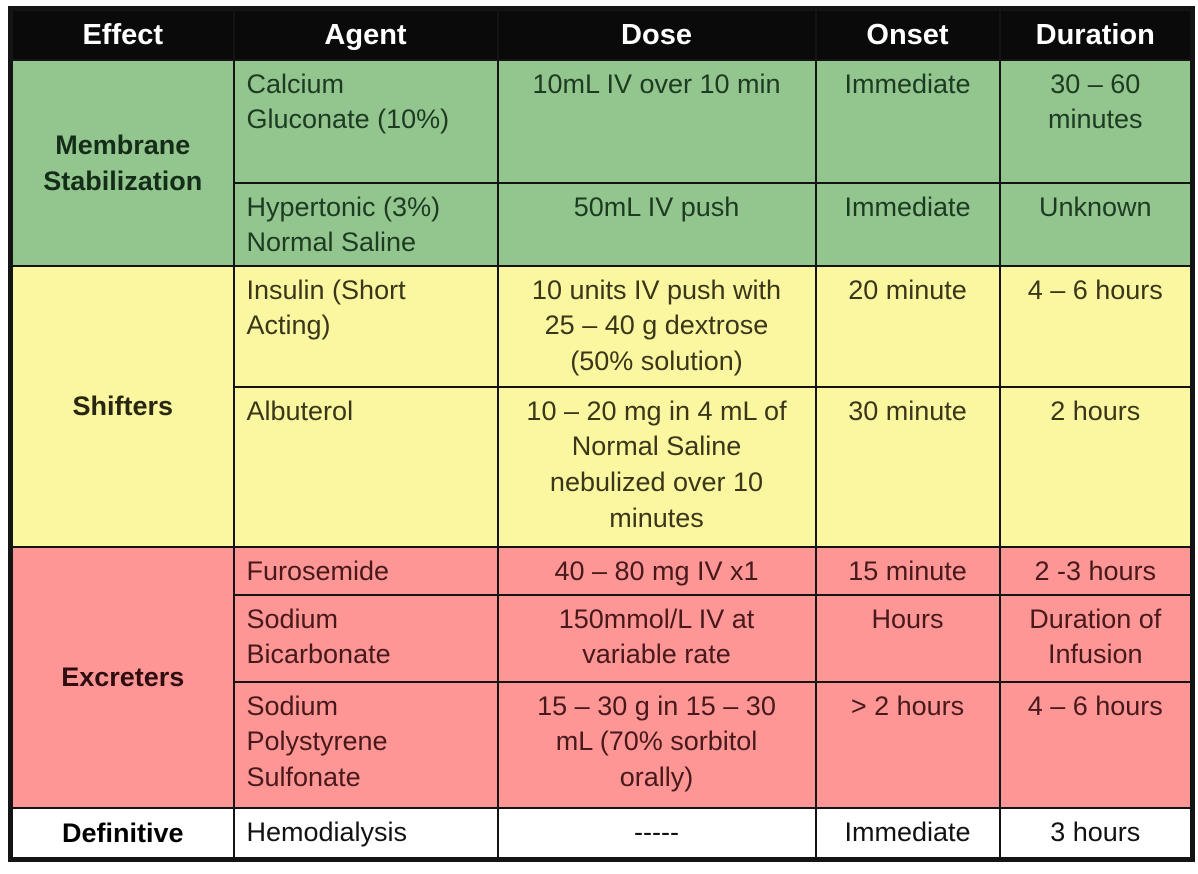 The image size is (1198, 874). I want to click on agent-cell: Albuterol, so click(365, 466).